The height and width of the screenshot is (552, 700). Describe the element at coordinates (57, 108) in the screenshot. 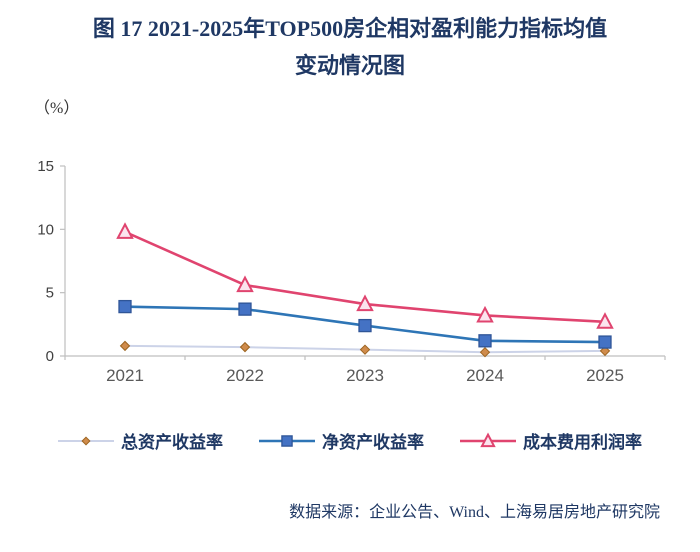

I see `y-axis-unit-label: （%）` at that location.